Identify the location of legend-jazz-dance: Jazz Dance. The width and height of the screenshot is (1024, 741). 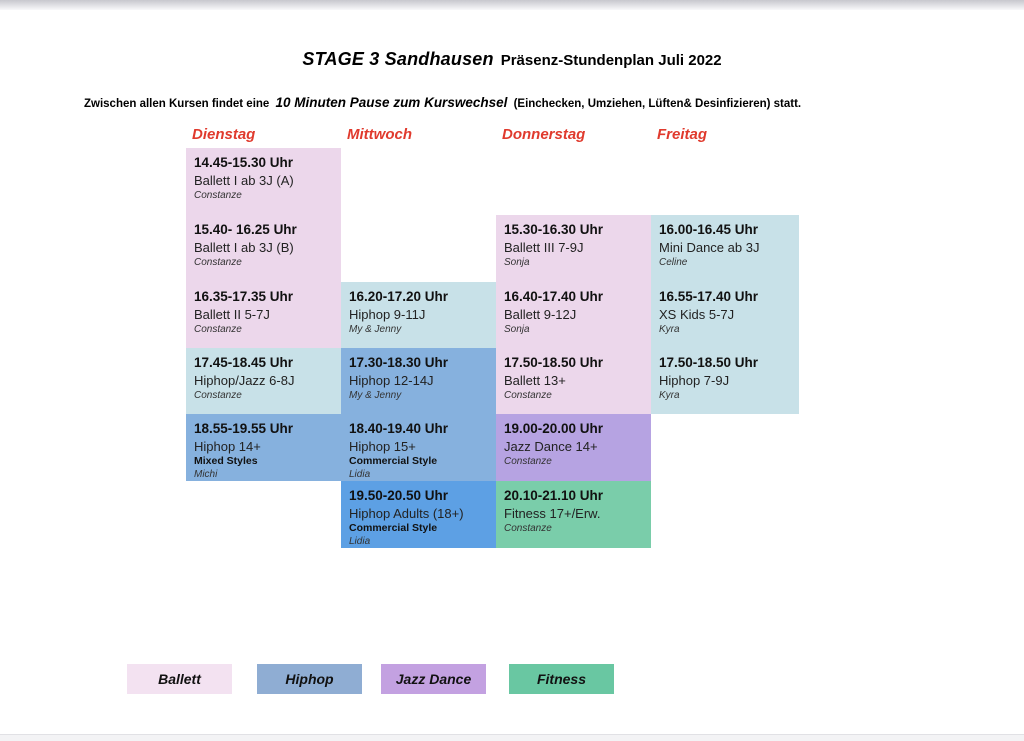
(433, 679).